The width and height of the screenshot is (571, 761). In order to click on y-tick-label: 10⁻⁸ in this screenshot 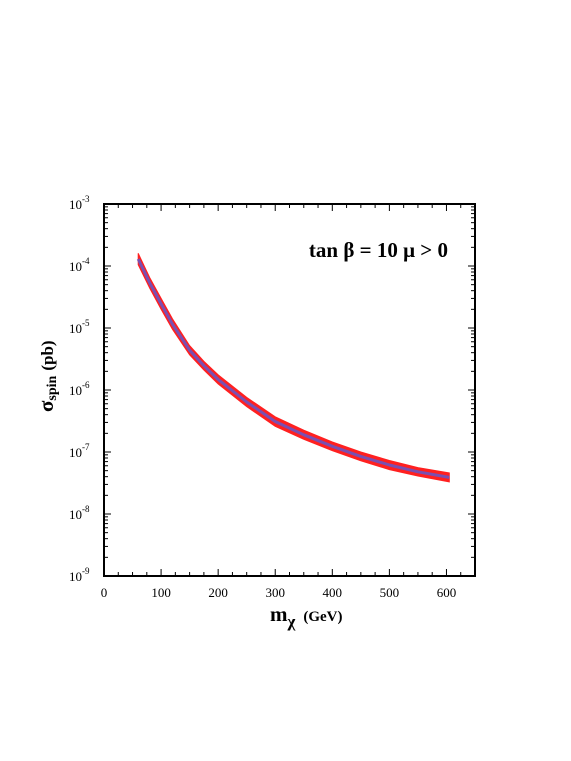, I will do `click(79, 513)`.